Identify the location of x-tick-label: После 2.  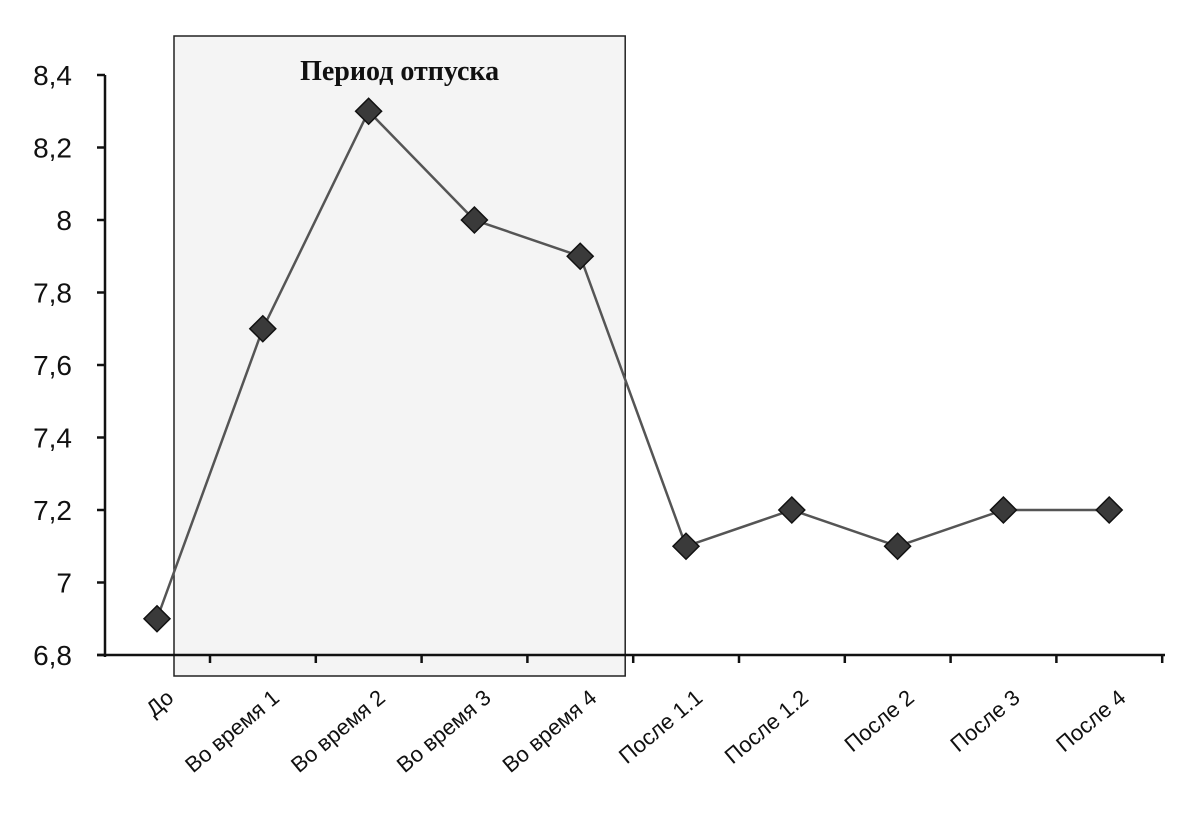
(879, 721).